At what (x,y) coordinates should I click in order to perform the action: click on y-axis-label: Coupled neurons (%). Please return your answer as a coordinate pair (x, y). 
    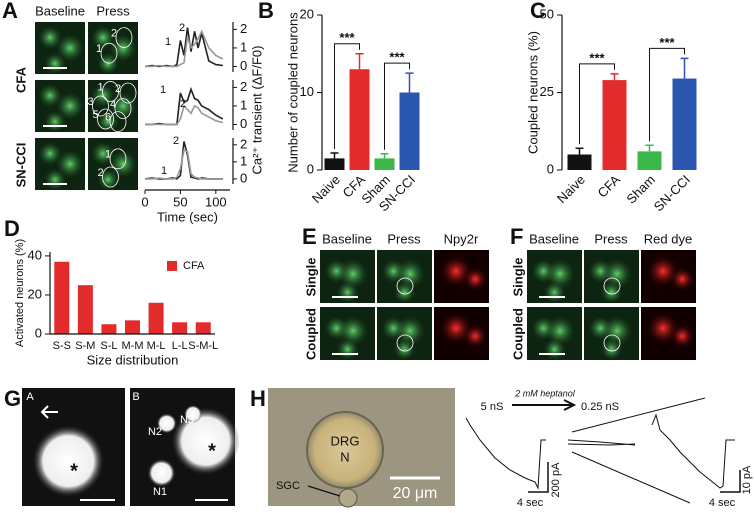
    Looking at the image, I should click on (532, 92).